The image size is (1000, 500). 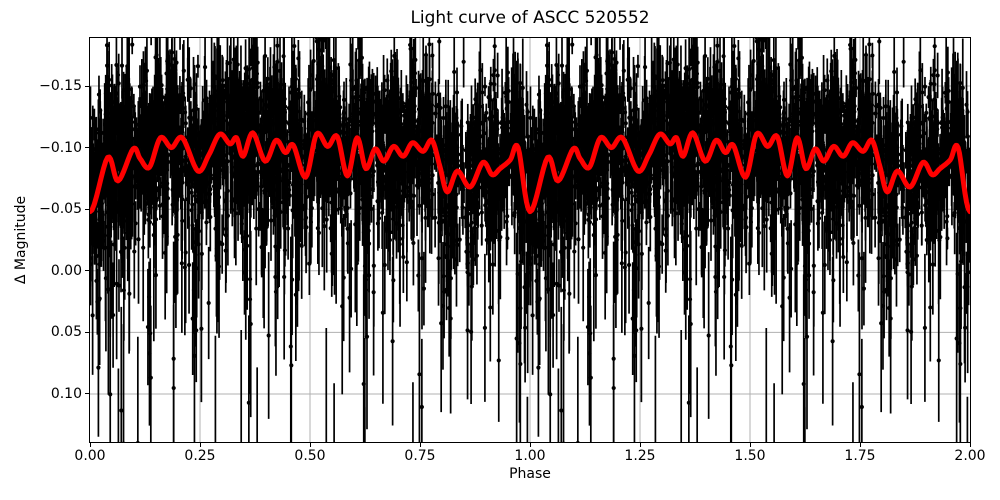 I want to click on x-axis-label: Phase, so click(x=530, y=474).